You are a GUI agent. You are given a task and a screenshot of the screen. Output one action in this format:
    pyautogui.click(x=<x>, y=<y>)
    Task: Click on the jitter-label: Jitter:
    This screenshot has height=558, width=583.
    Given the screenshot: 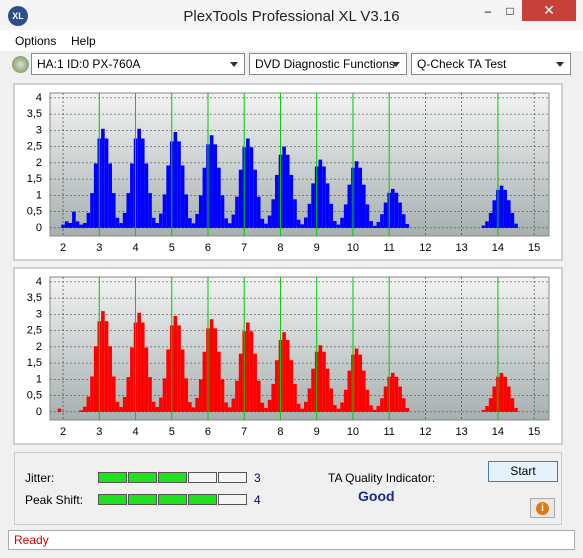 What is the action you would take?
    pyautogui.click(x=40, y=478)
    